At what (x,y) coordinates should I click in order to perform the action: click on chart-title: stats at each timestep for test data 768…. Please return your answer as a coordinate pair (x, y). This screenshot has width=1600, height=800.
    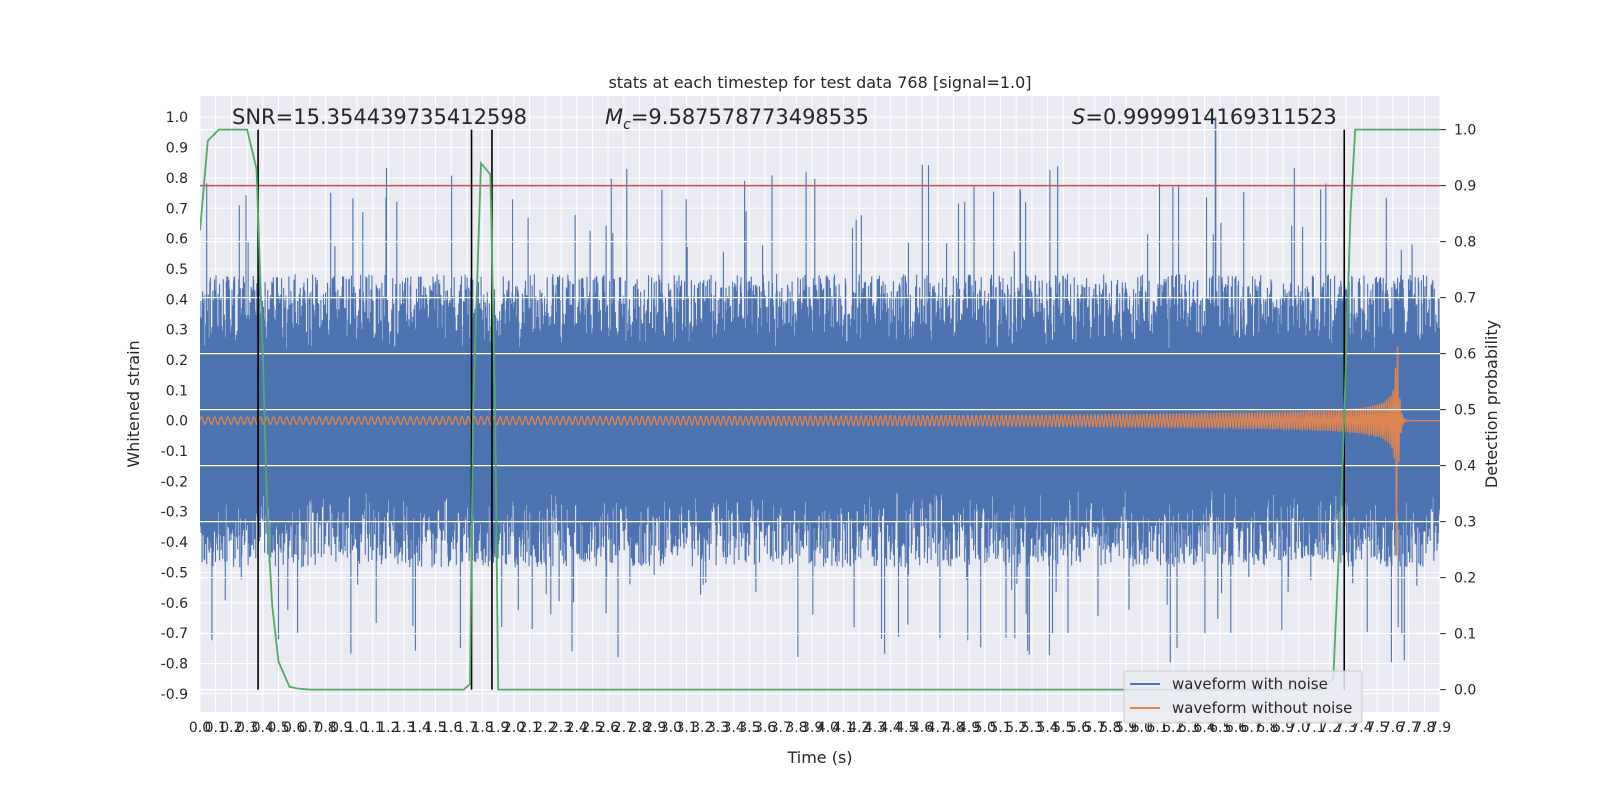
    Looking at the image, I should click on (819, 82).